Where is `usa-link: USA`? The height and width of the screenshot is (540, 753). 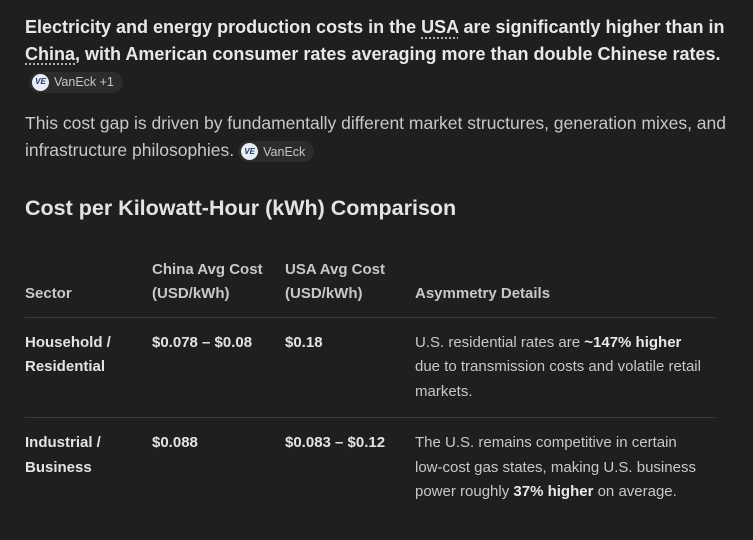 usa-link: USA is located at coordinates (440, 27).